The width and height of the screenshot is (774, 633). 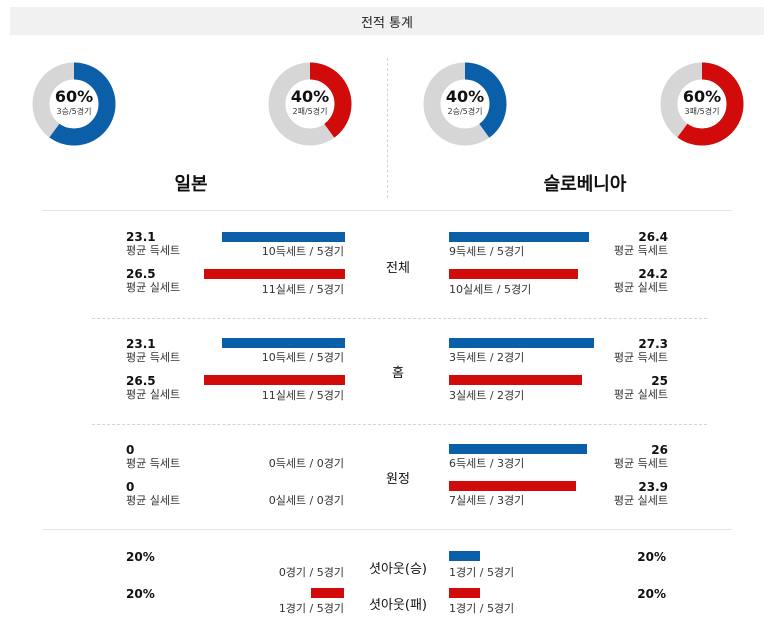 I want to click on category-label: 셧아웃(패), so click(x=398, y=605).